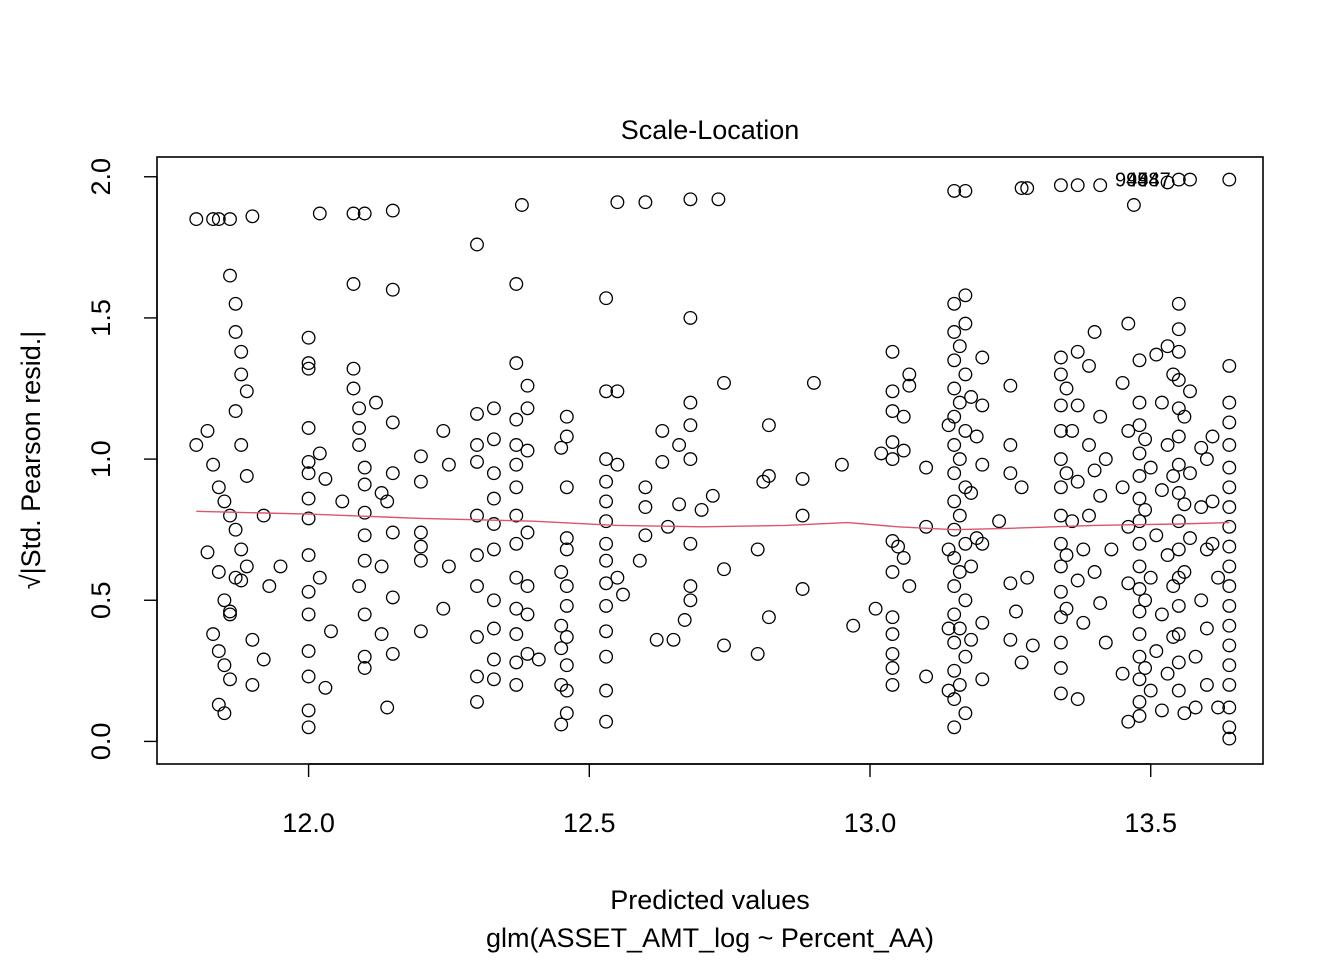 This screenshot has width=1344, height=960. What do you see at coordinates (122, 459) in the screenshot?
I see `y-axis: 0.0 0.5 1.0 1.5 2.0` at bounding box center [122, 459].